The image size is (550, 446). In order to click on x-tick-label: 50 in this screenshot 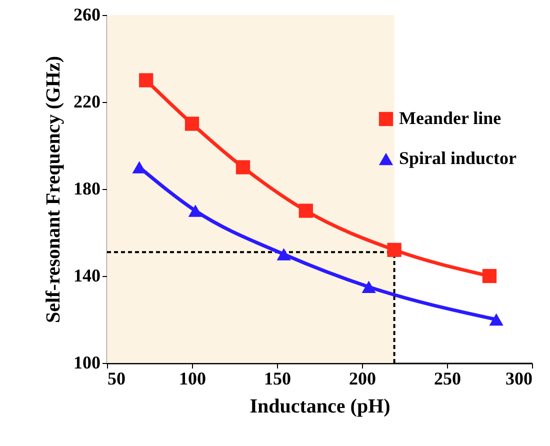, I will do `click(117, 378)`.